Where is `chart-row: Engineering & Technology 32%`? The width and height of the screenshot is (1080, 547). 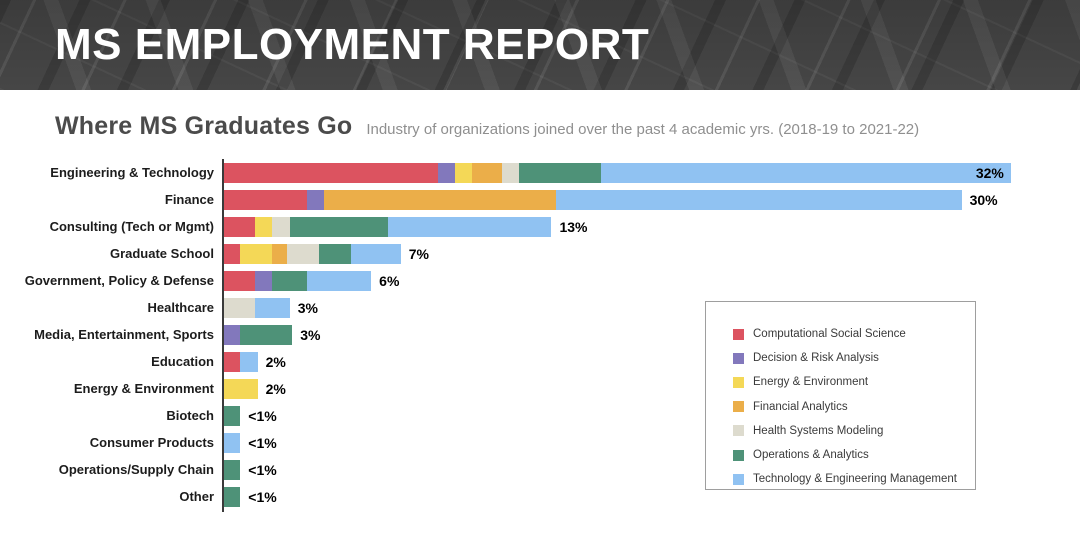
chart-row: Engineering & Technology 32% is located at coordinates (540, 172).